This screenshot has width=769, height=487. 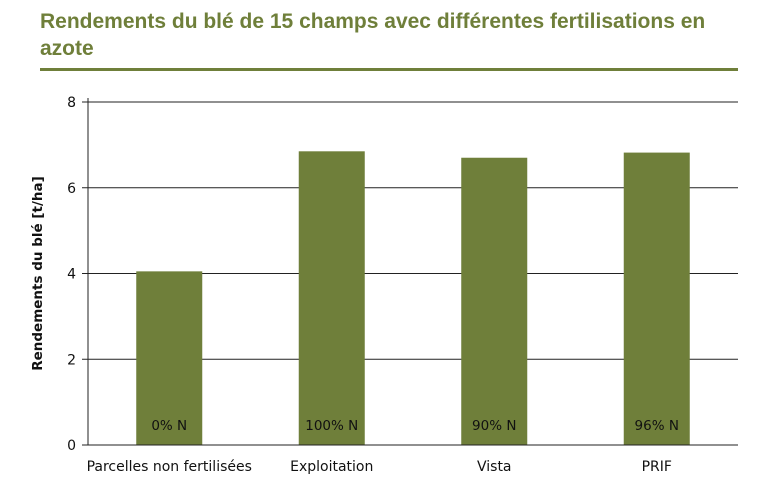 What do you see at coordinates (331, 426) in the screenshot?
I see `bar-label: 100% N` at bounding box center [331, 426].